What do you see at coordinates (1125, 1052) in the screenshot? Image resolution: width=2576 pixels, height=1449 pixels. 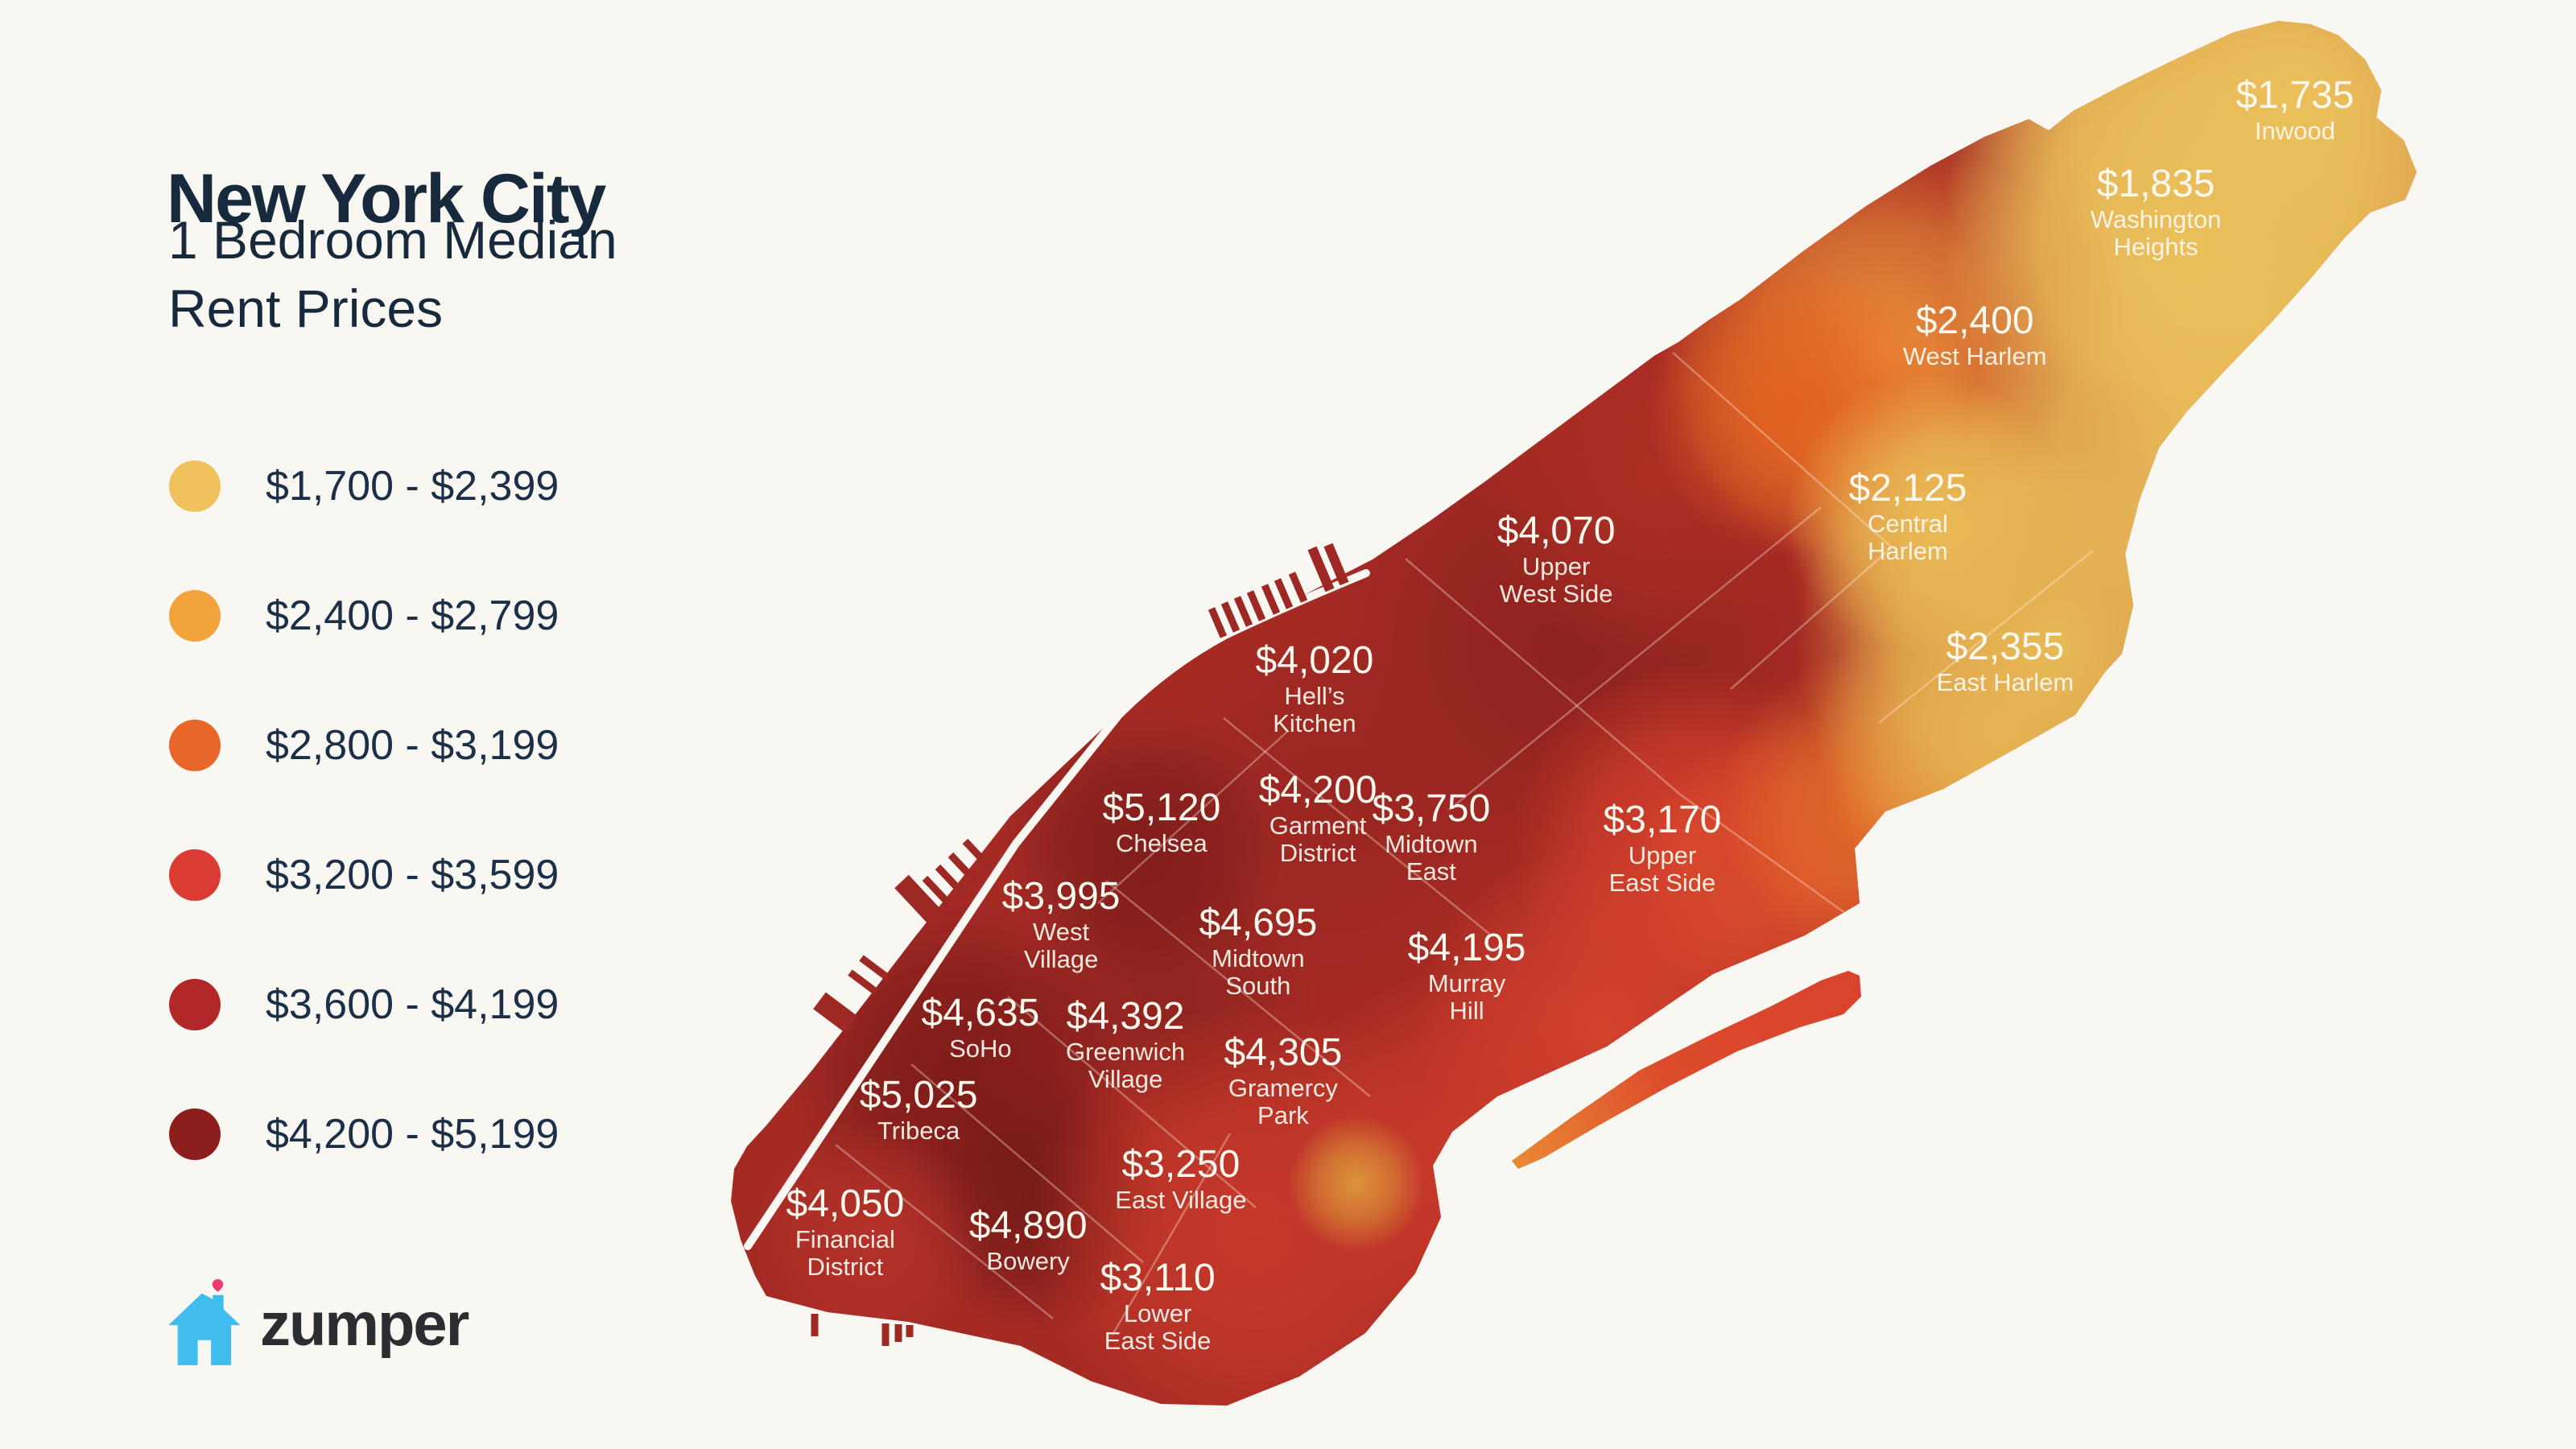 I see `neighborhood-name: Greenwich` at bounding box center [1125, 1052].